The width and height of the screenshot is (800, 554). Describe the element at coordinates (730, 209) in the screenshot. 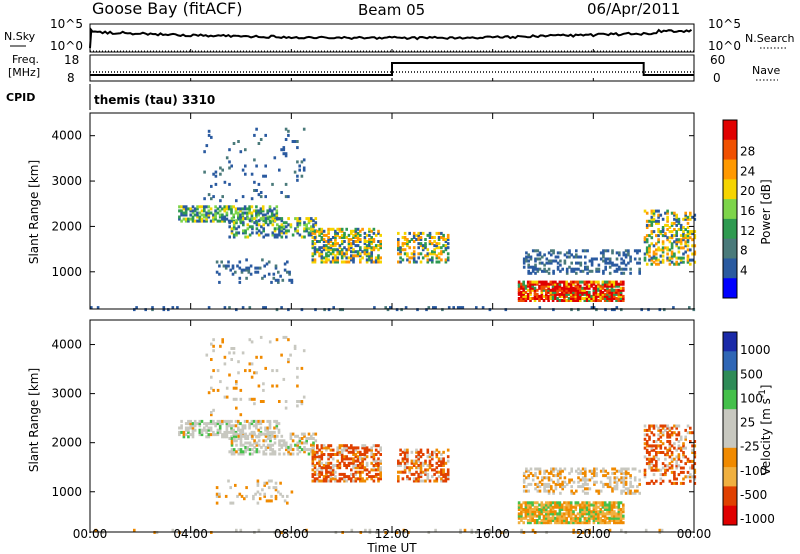

I see `colorbar-frame` at that location.